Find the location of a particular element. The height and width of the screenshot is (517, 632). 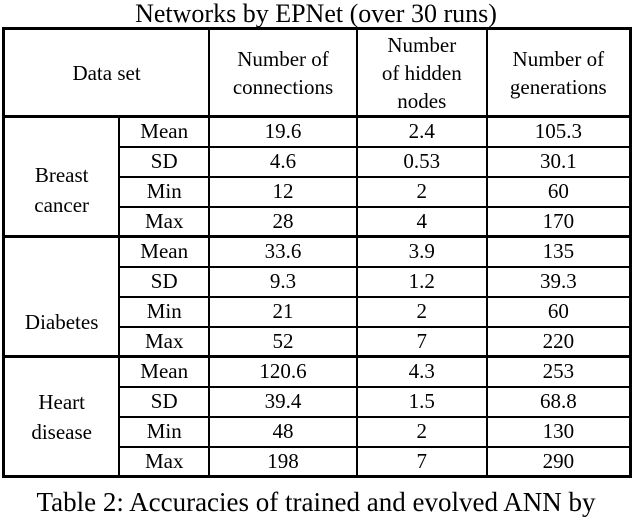

value-cell-connections: 12 is located at coordinates (283, 191).